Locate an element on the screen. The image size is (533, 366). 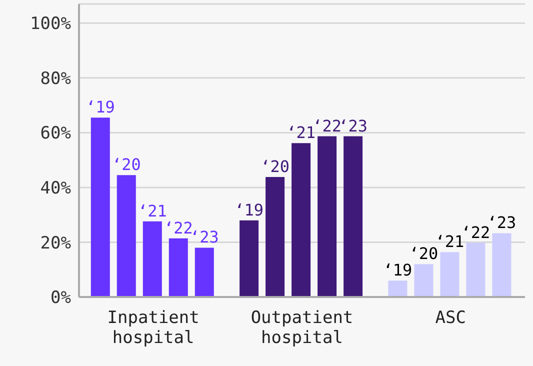
text: ‘22 is located at coordinates (475, 232).